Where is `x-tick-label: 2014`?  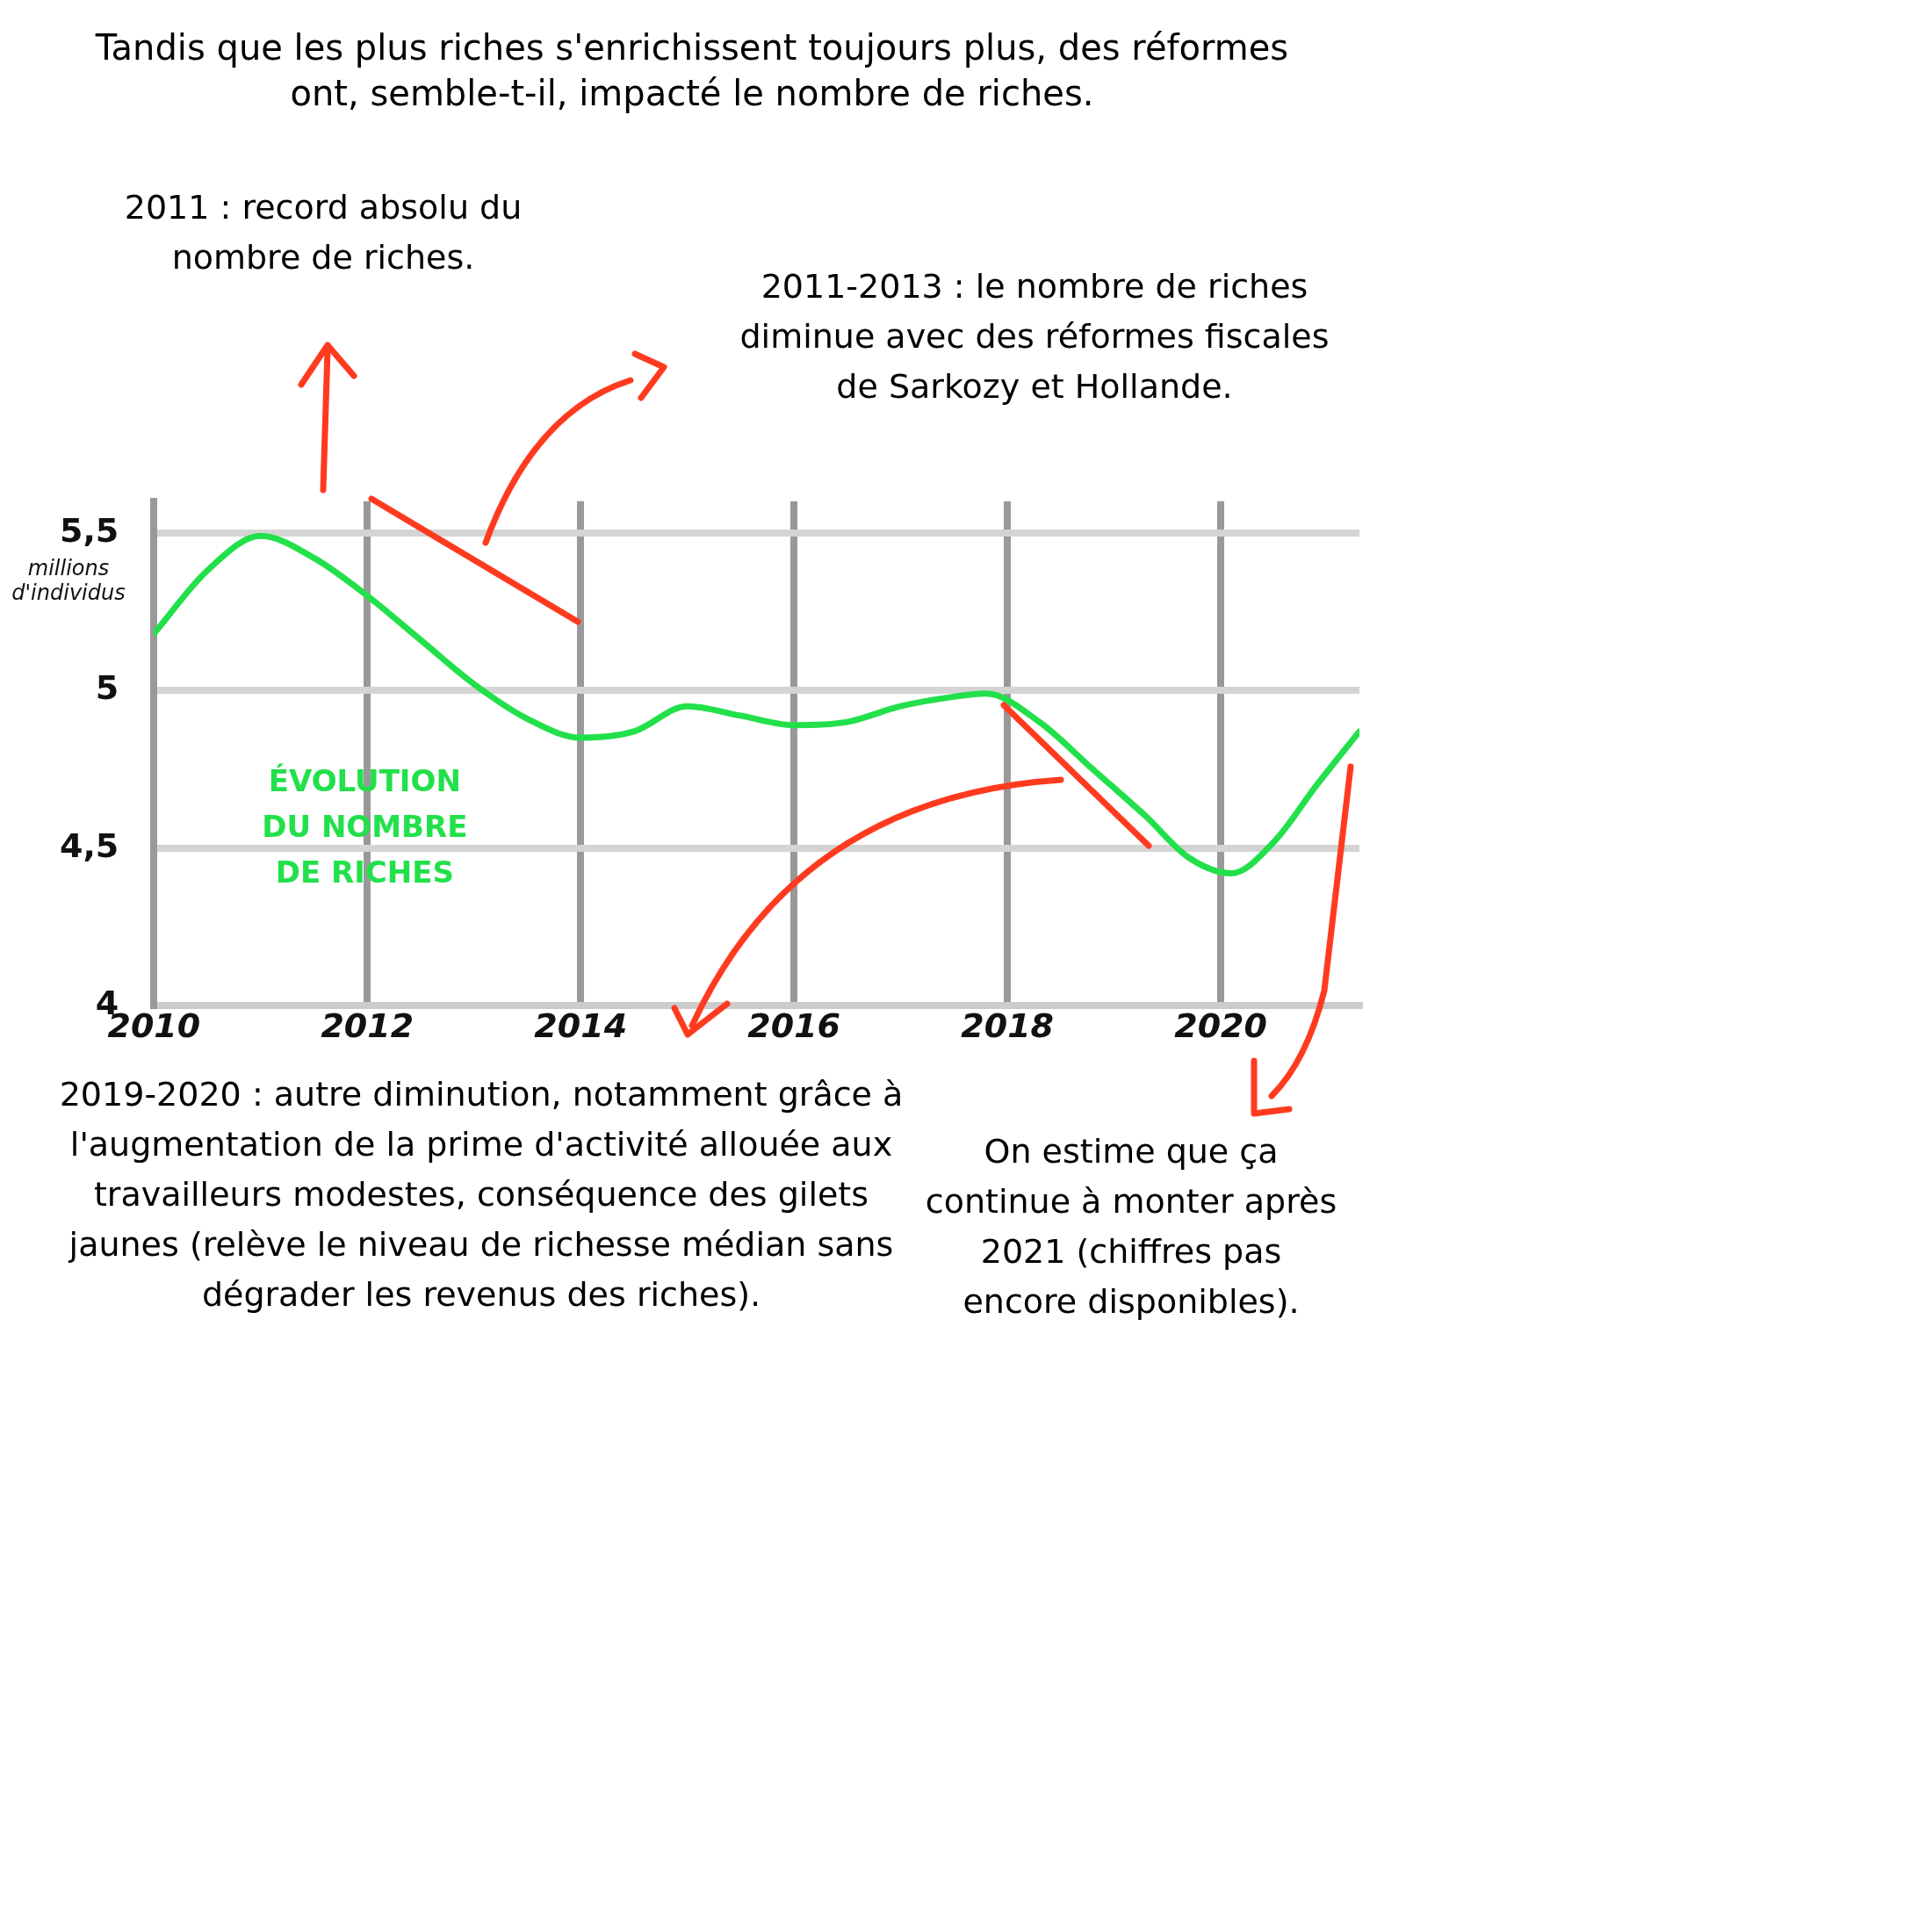
x-tick-label: 2014 is located at coordinates (581, 1026).